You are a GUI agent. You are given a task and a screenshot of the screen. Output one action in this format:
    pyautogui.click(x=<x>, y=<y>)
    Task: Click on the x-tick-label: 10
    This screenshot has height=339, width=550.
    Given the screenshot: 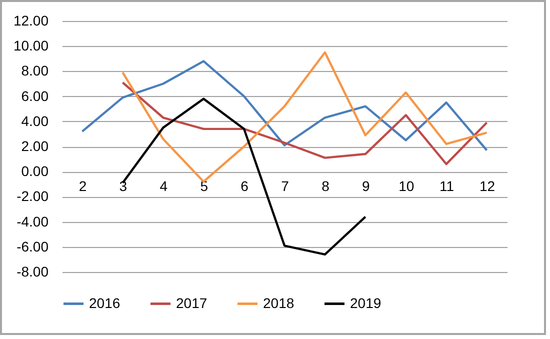 What is the action you would take?
    pyautogui.click(x=406, y=186)
    